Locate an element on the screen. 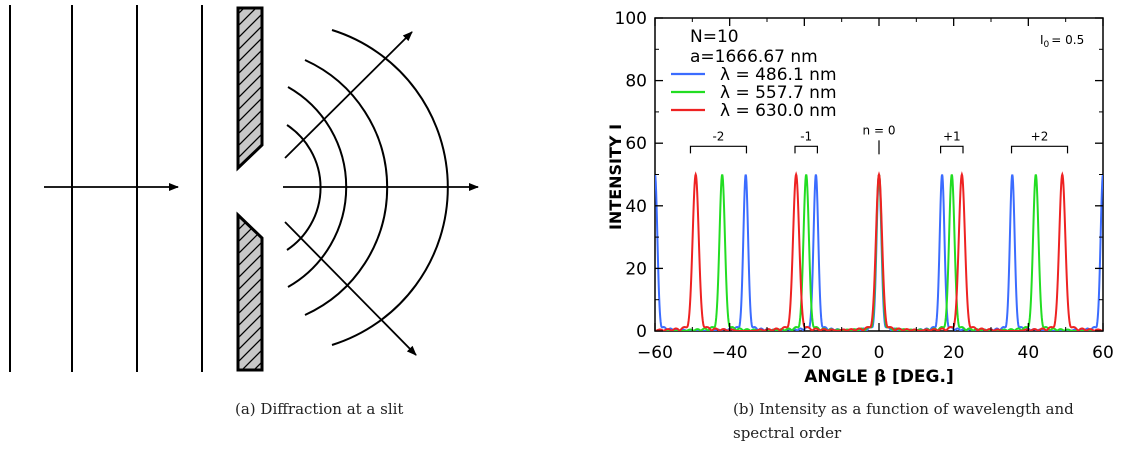  y-tick-label: 100 is located at coordinates (631, 19).